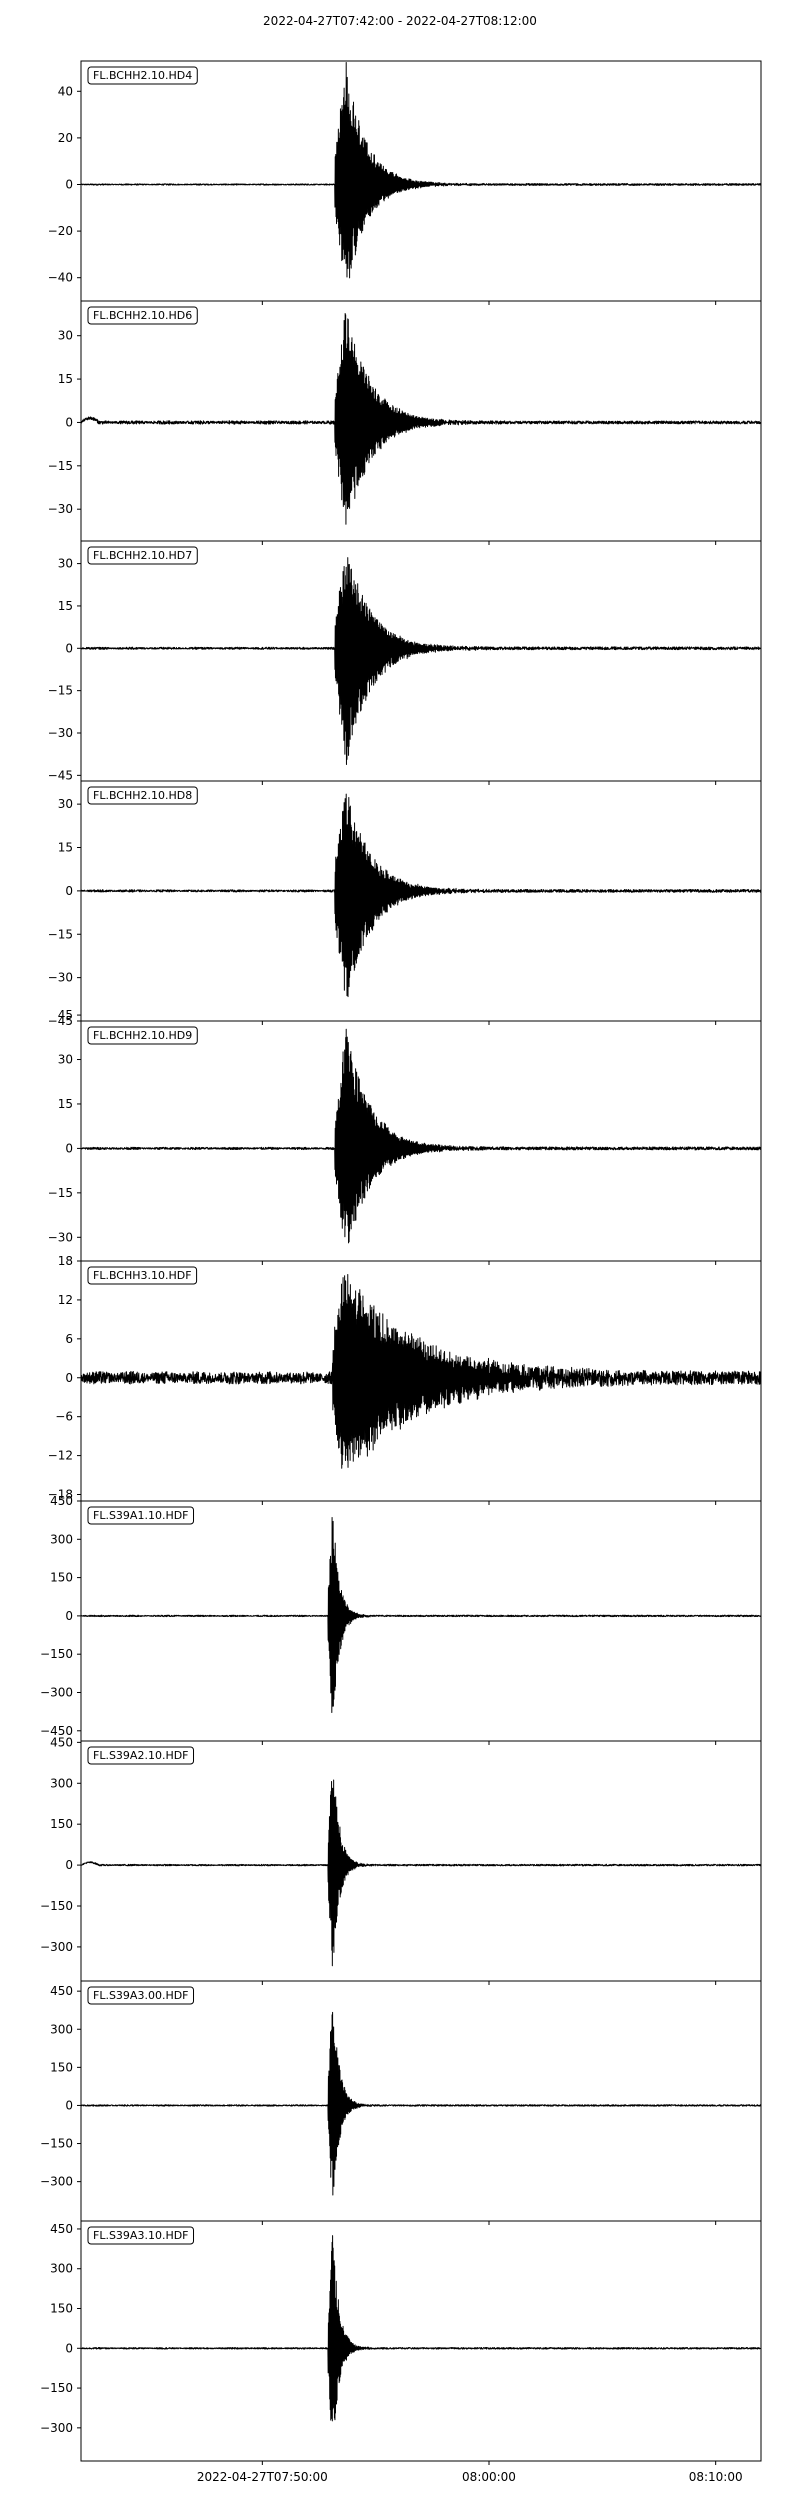  I want to click on trace-label: FL.S39A2.10.HDF, so click(141, 1755).